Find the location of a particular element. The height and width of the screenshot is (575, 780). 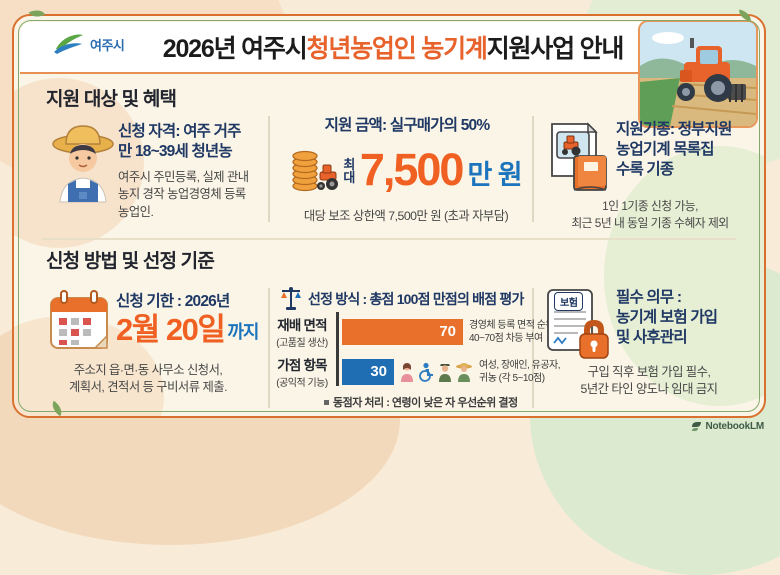

tractor-scene-illustration is located at coordinates (698, 74).